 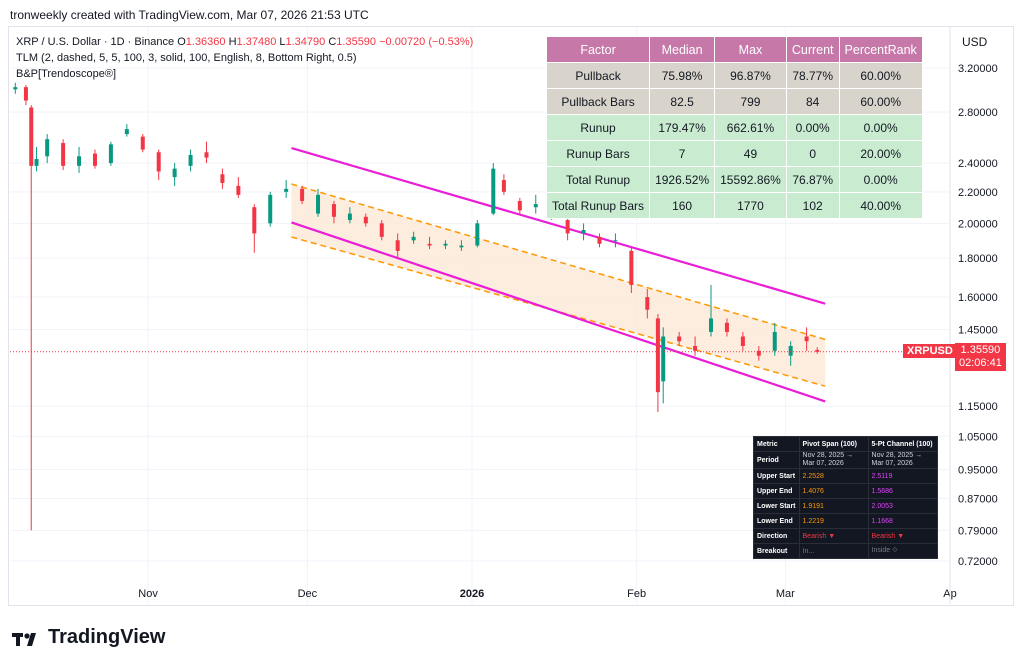 I want to click on channel-header-row: Metric Pivot Span (100) 5-Pt Channel (100), so click(x=845, y=444).